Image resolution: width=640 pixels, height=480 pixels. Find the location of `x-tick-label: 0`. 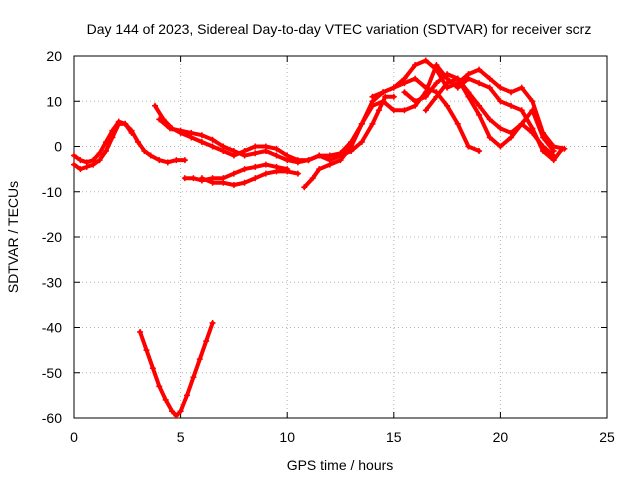

x-tick-label: 0 is located at coordinates (74, 437).